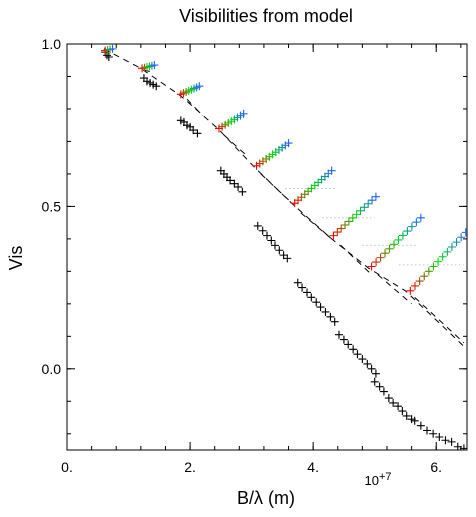 The image size is (476, 517). I want to click on x-tick-label: 6., so click(436, 467).